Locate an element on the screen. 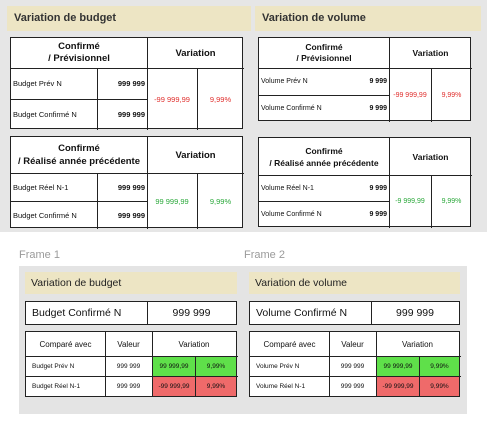  row-label: Volume Réel N-1 is located at coordinates (287, 188).